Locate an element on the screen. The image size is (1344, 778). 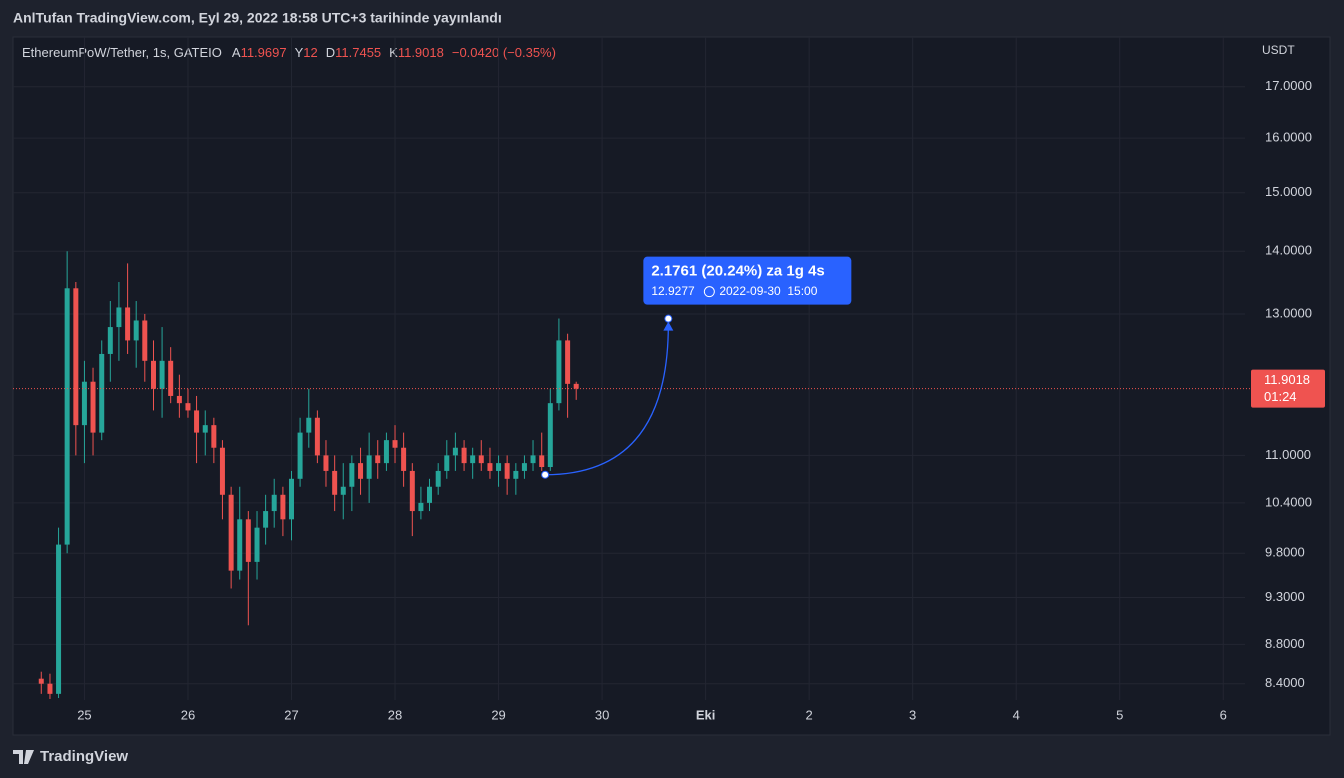
change: −0.0420 (−0.35%) is located at coordinates (504, 52).